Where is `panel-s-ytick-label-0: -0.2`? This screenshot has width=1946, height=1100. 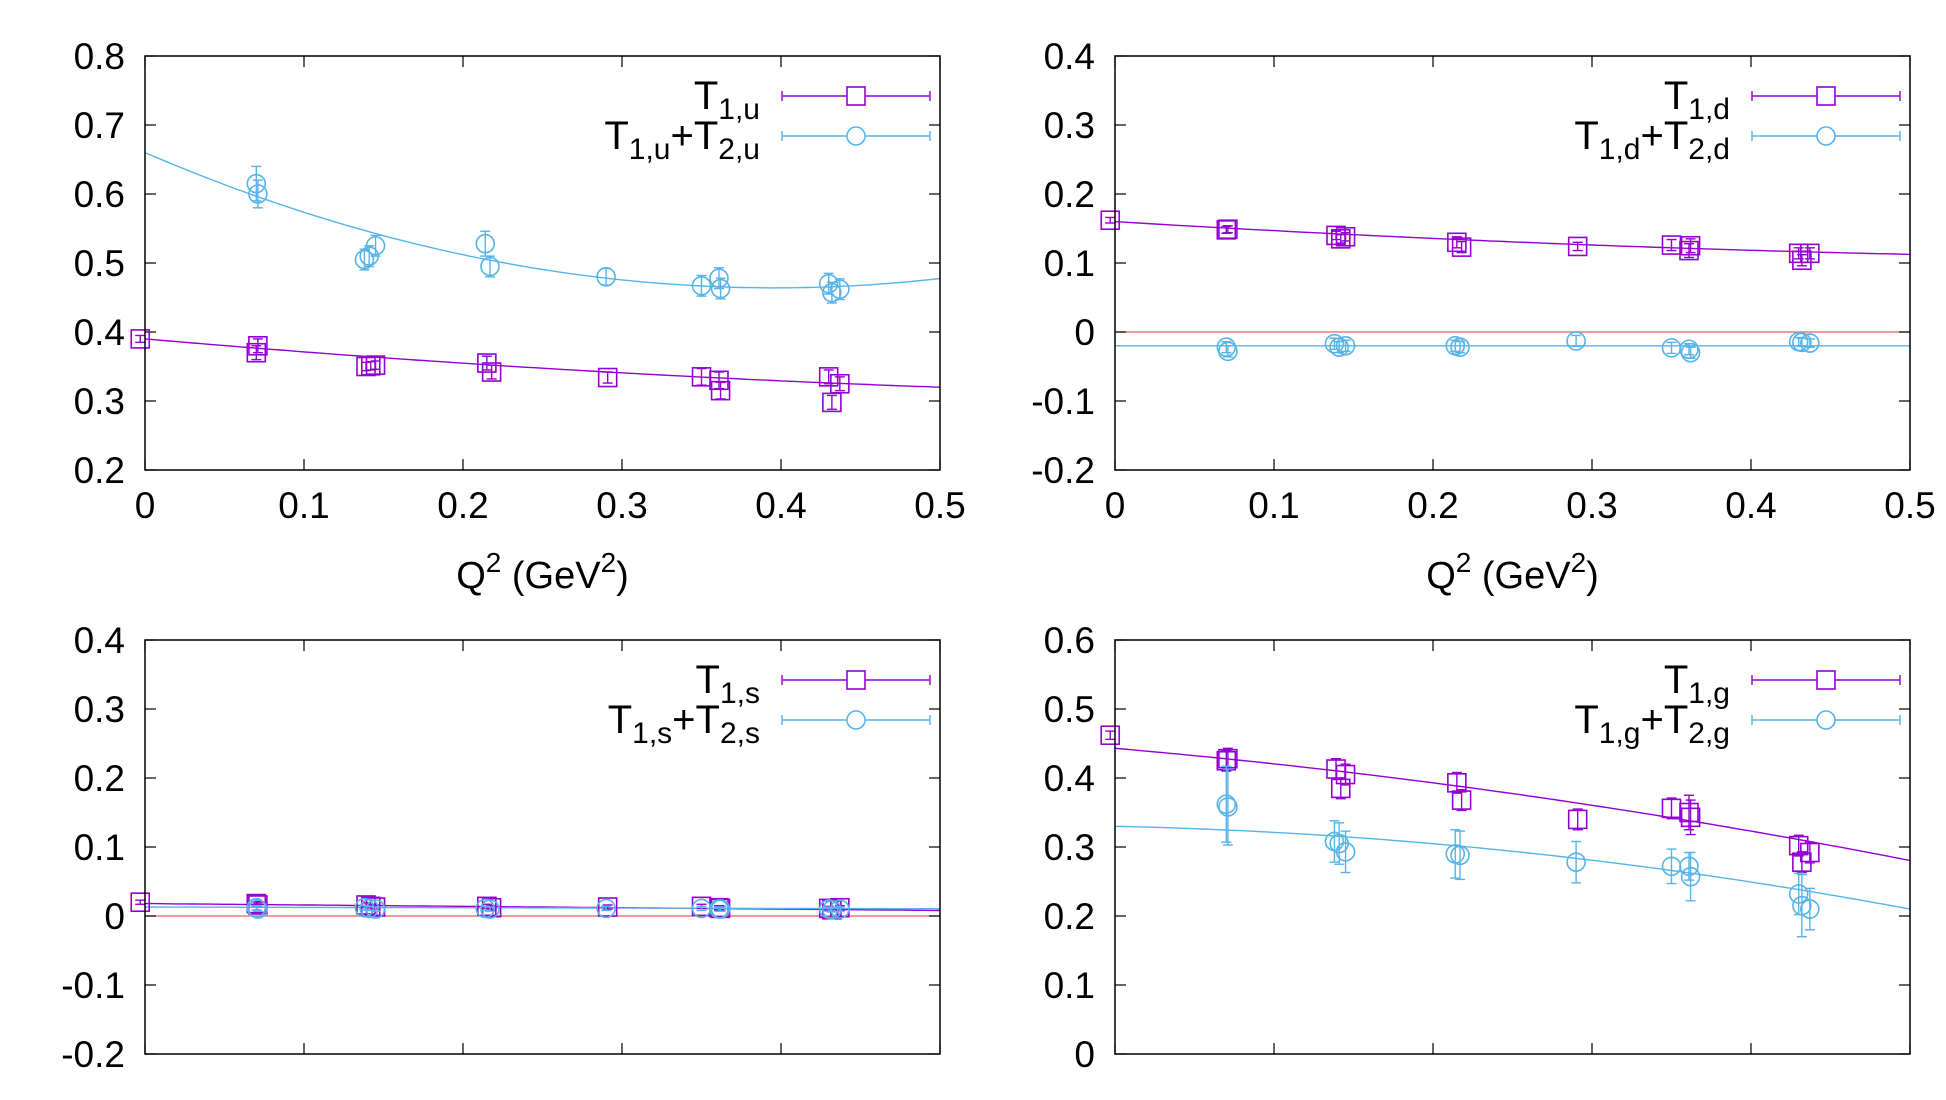 panel-s-ytick-label-0: -0.2 is located at coordinates (93, 1054).